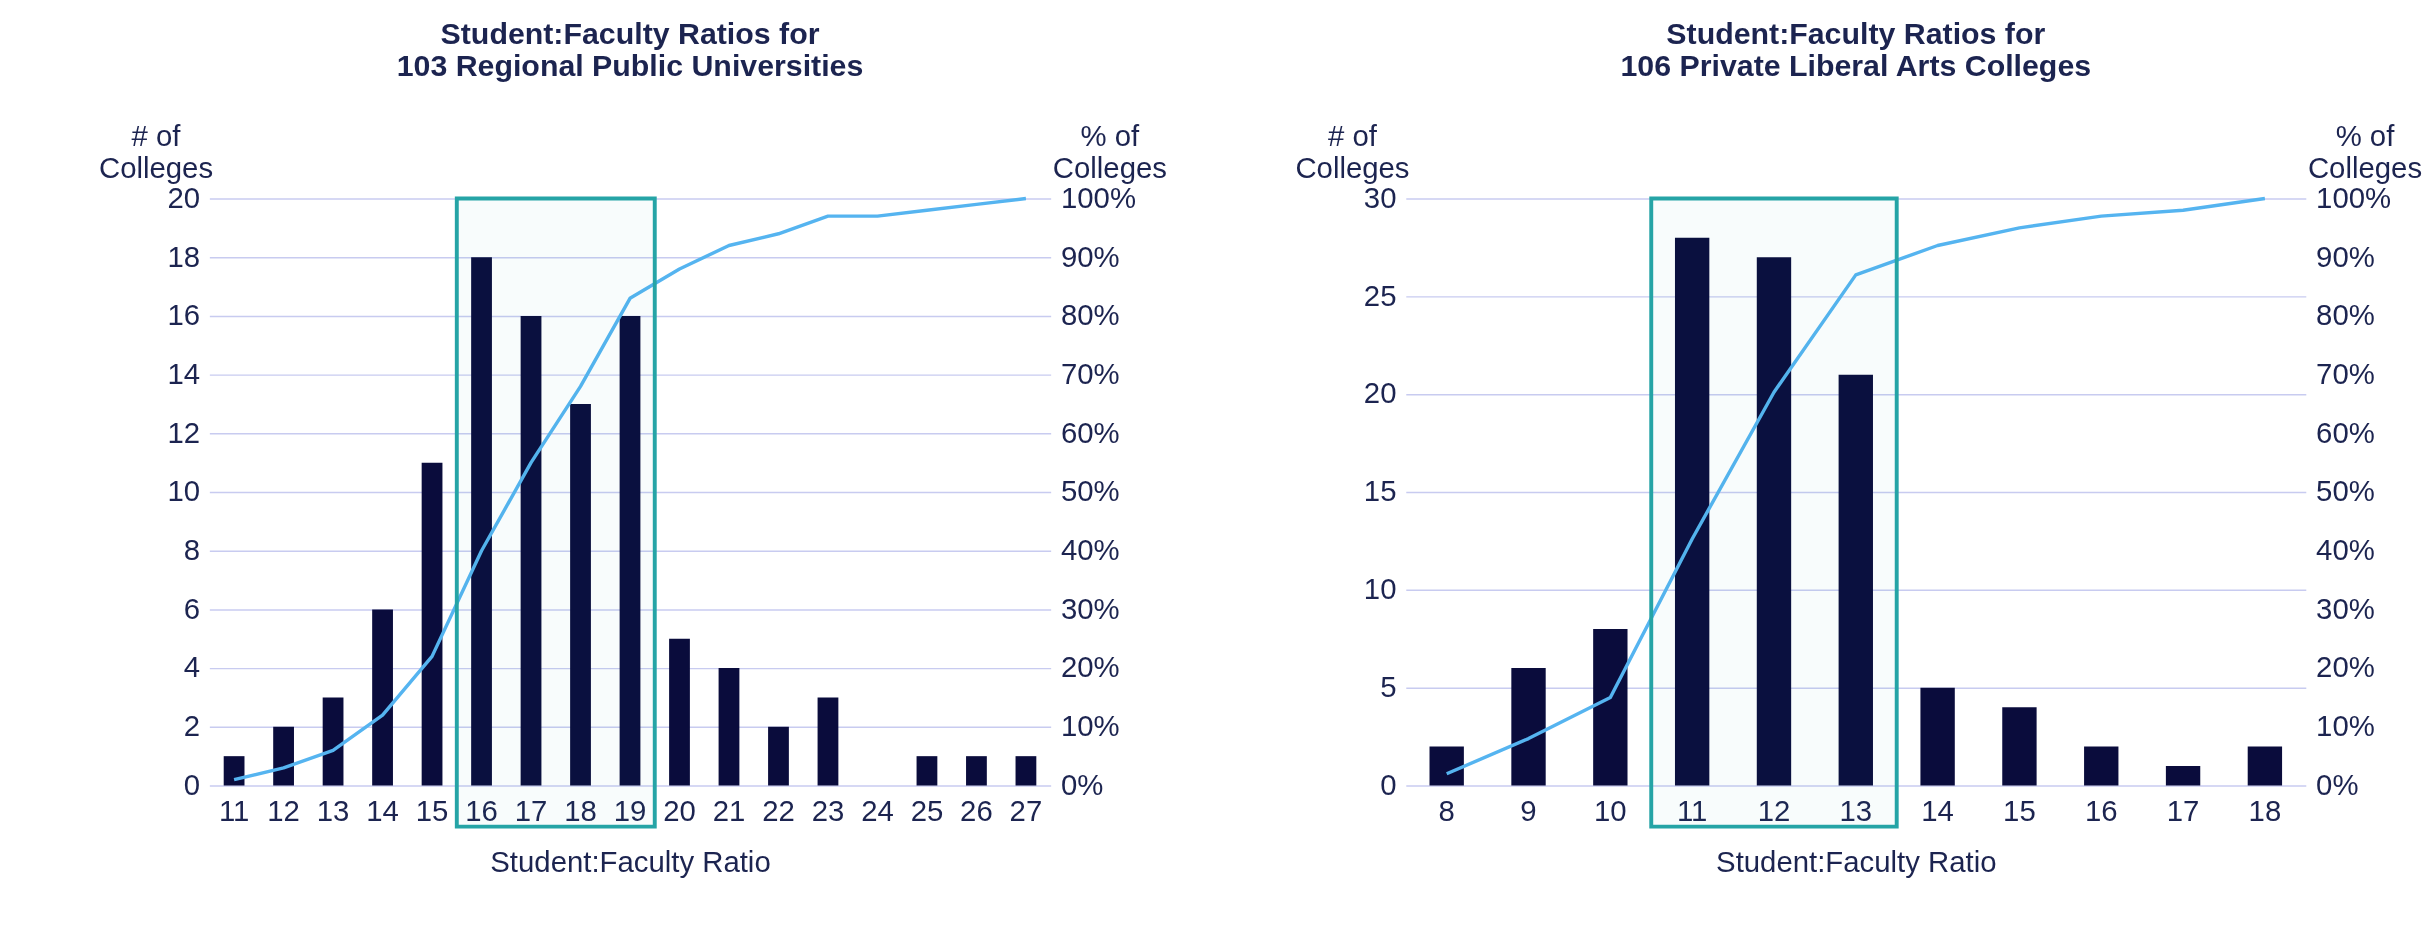 The width and height of the screenshot is (2432, 927). Describe the element at coordinates (1528, 811) in the screenshot. I see `x-tick-label: 9` at that location.